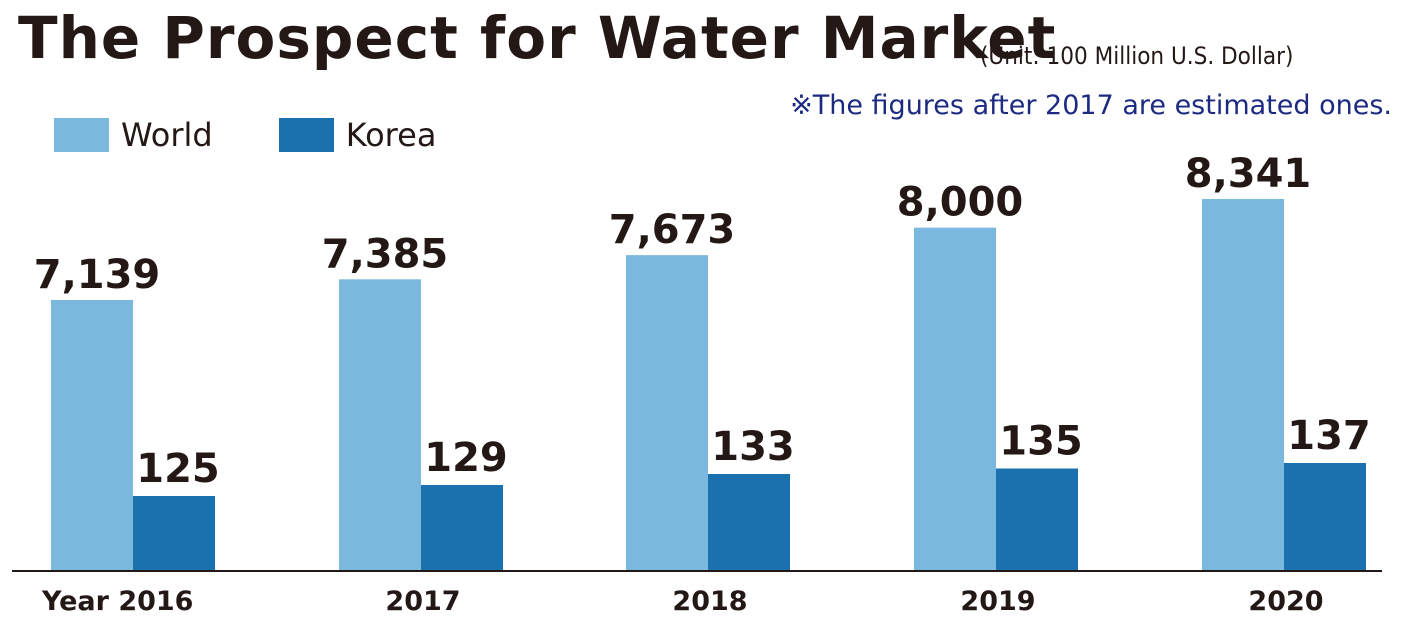 The width and height of the screenshot is (1406, 626). Describe the element at coordinates (753, 447) in the screenshot. I see `data-label-korea: 133` at that location.